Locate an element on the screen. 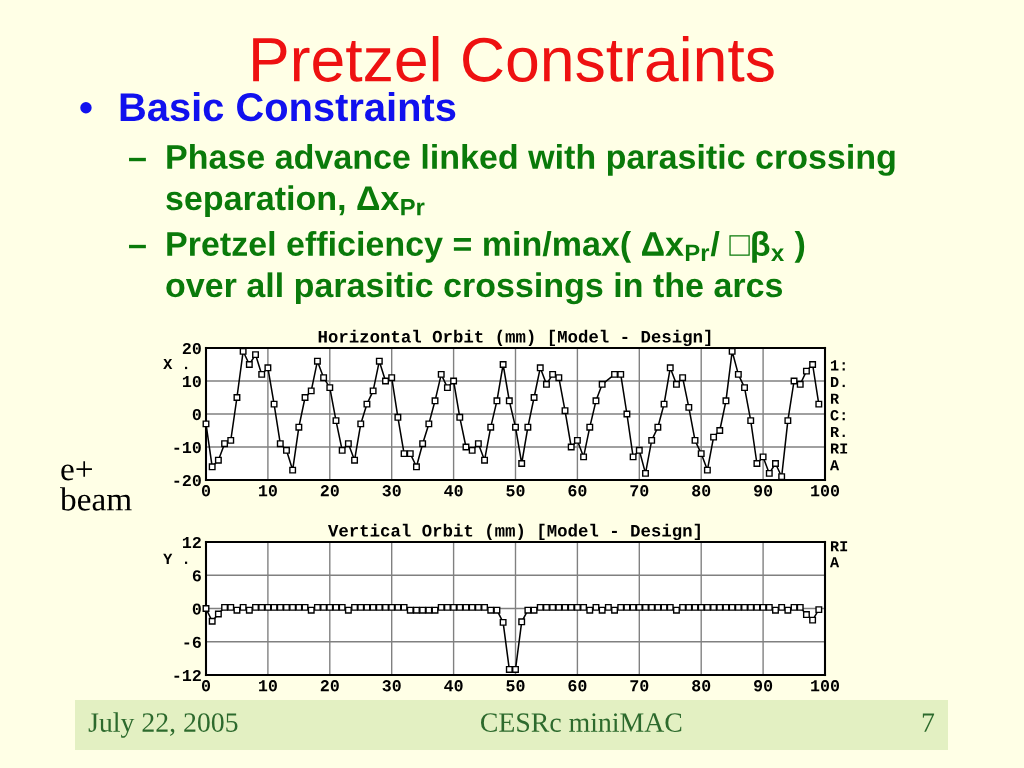 The width and height of the screenshot is (1024, 768). text: Pretzel Constraints is located at coordinates (513, 59).